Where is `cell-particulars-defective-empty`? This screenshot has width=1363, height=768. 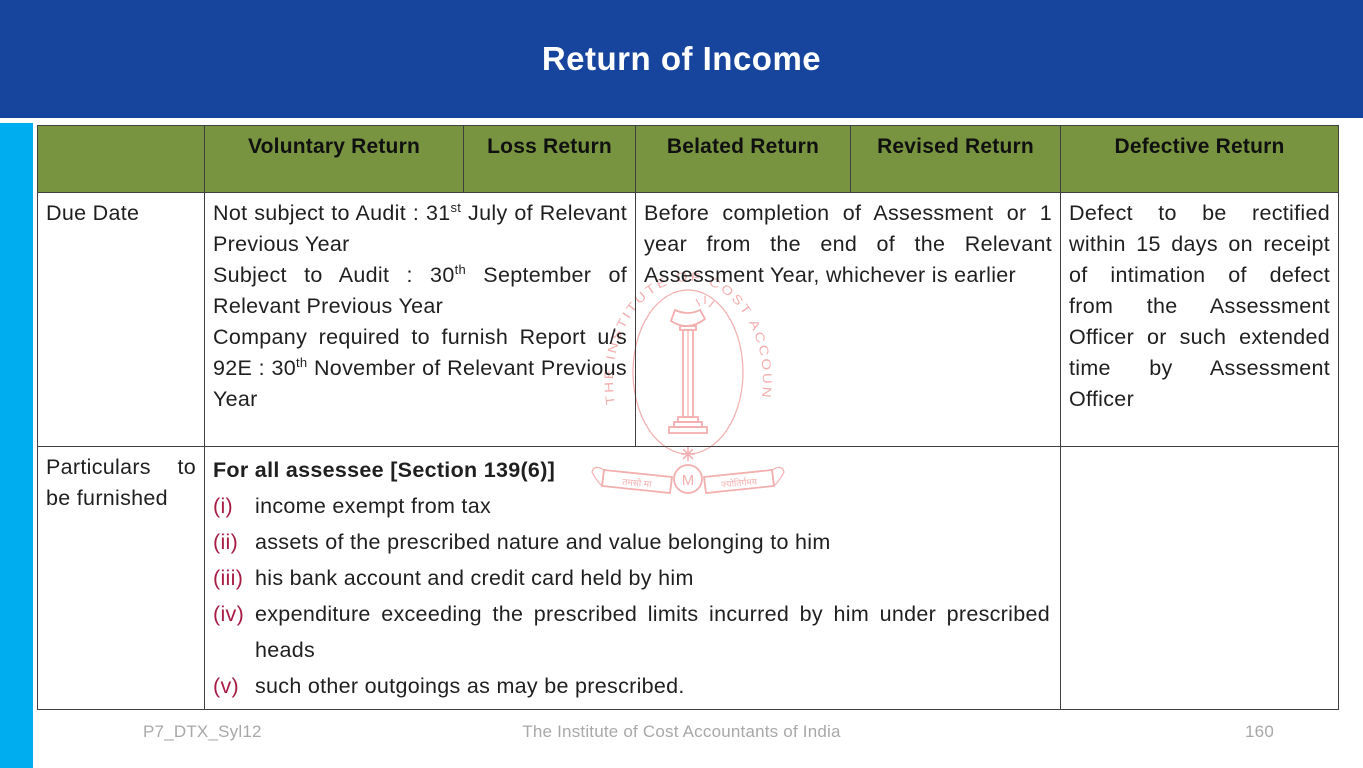 cell-particulars-defective-empty is located at coordinates (1199, 578).